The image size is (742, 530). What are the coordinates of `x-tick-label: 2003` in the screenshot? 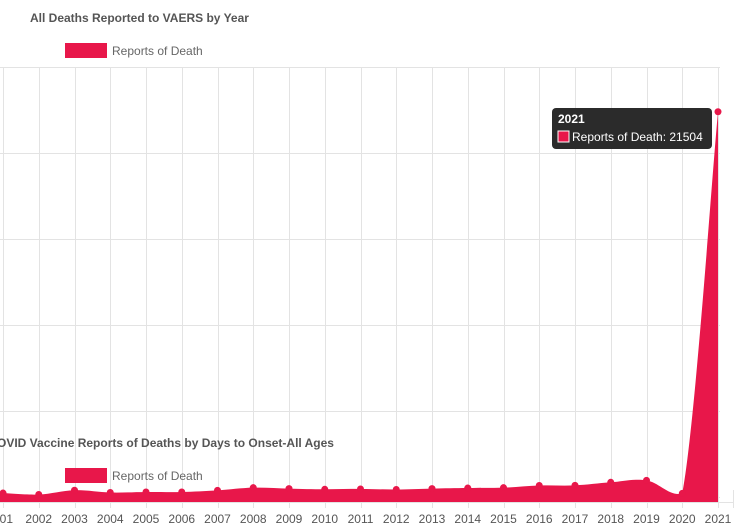 It's located at (74, 519).